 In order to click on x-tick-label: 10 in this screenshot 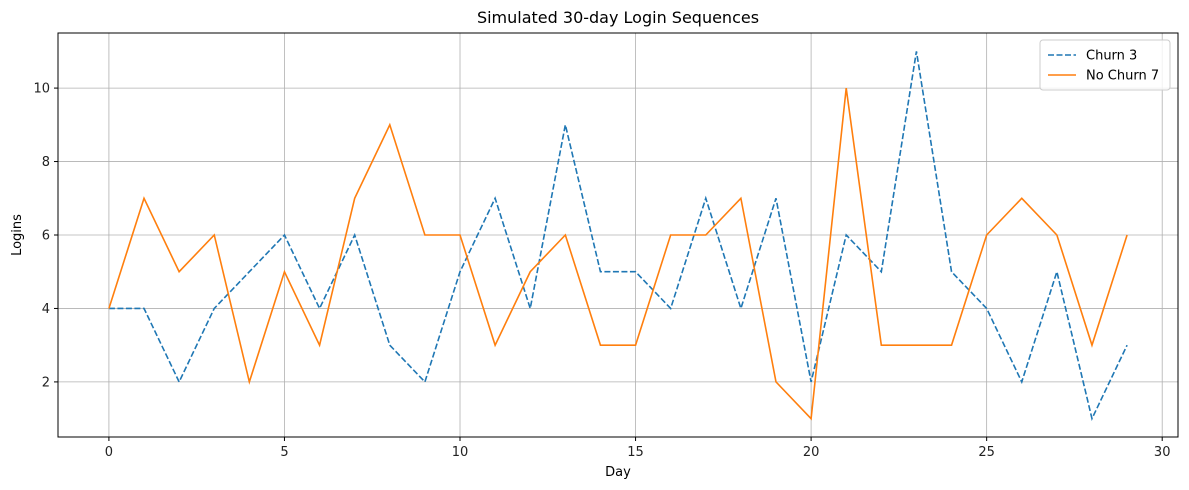, I will do `click(460, 452)`.